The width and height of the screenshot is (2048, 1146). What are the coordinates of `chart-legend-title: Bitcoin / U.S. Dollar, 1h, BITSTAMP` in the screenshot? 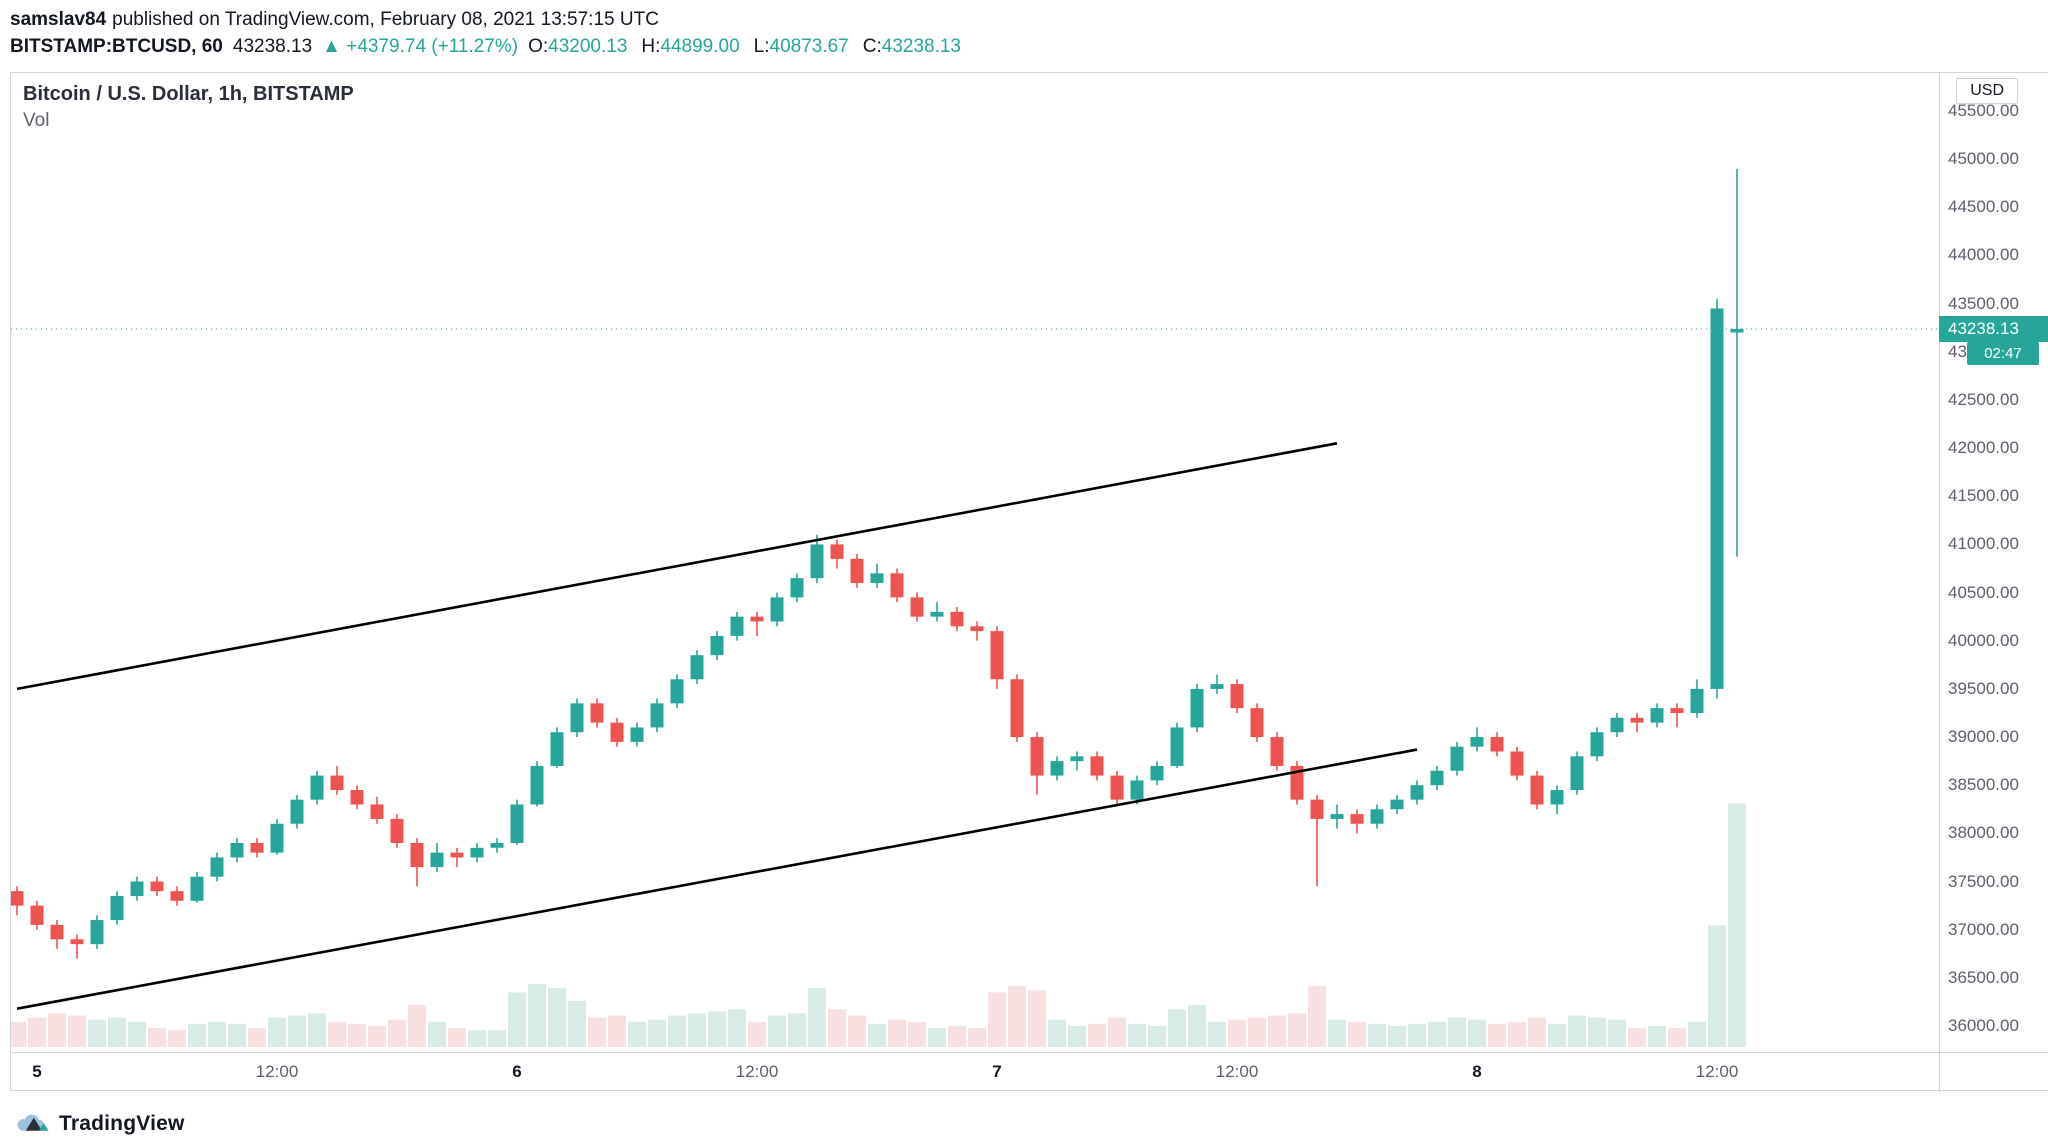 It's located at (188, 94).